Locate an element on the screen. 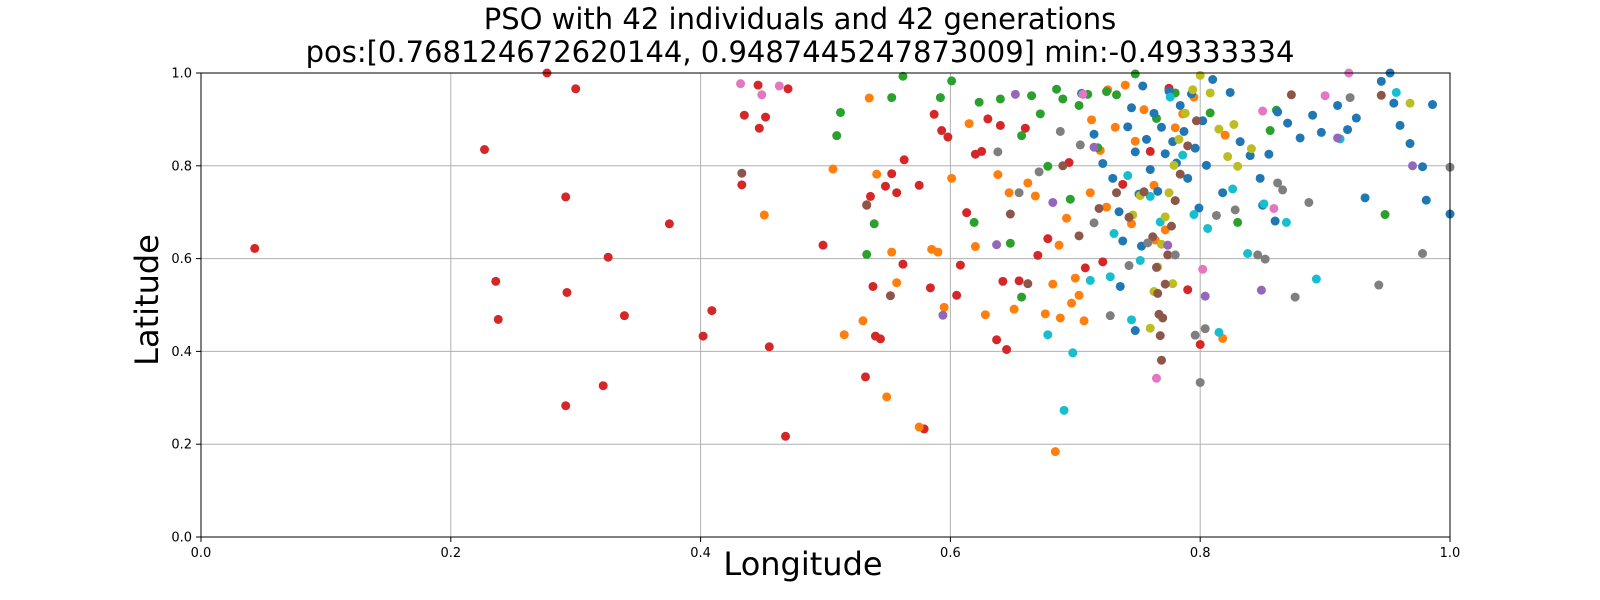  y-tick-label: 0.6 is located at coordinates (181, 259).